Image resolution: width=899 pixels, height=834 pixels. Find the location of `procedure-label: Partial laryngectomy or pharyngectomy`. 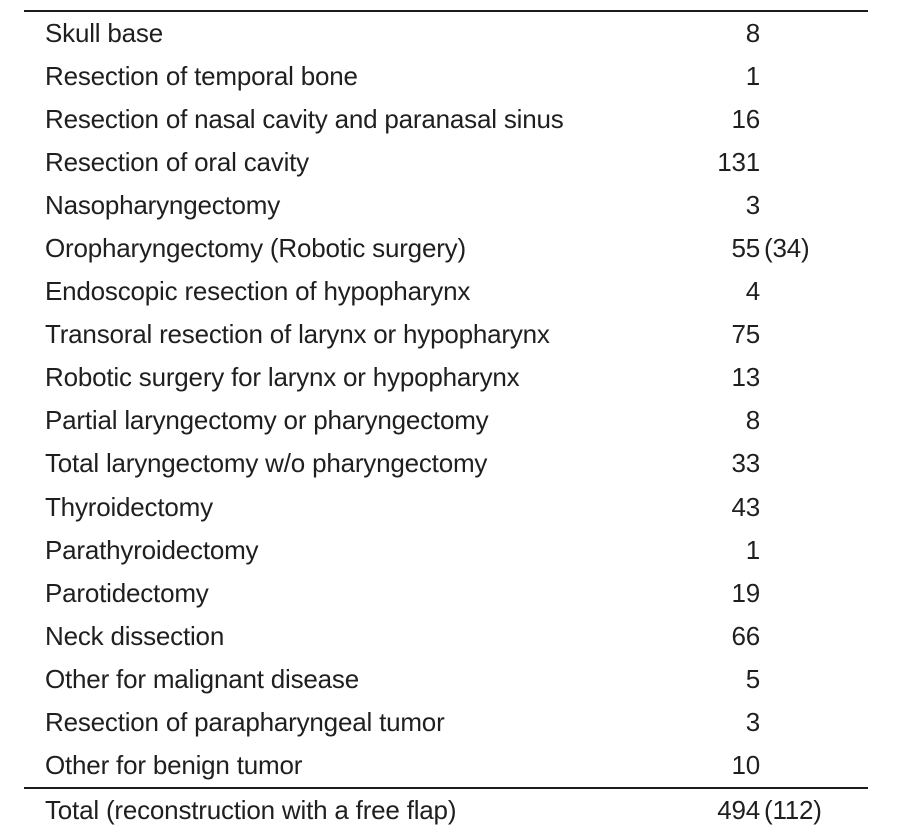

procedure-label: Partial laryngectomy or pharyngectomy is located at coordinates (267, 420).